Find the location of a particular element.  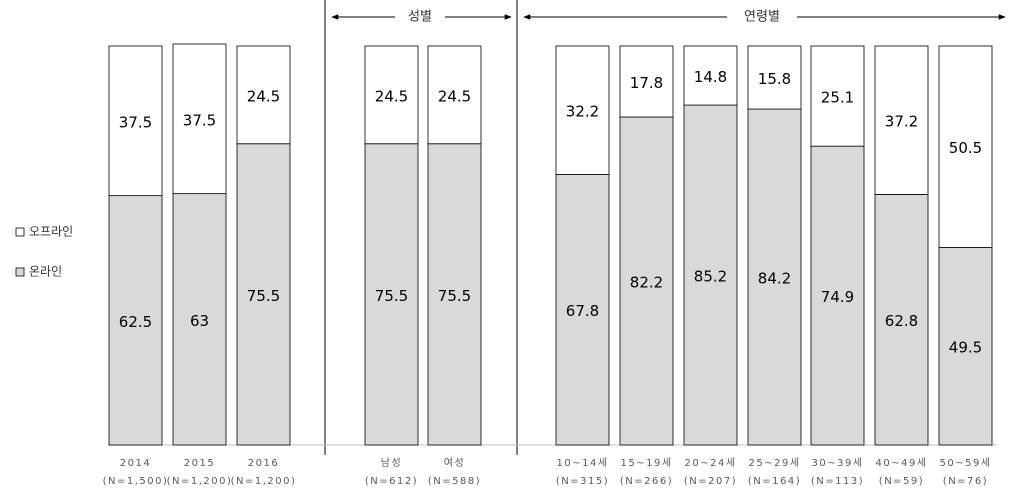

group-label: 성별 is located at coordinates (420, 17).